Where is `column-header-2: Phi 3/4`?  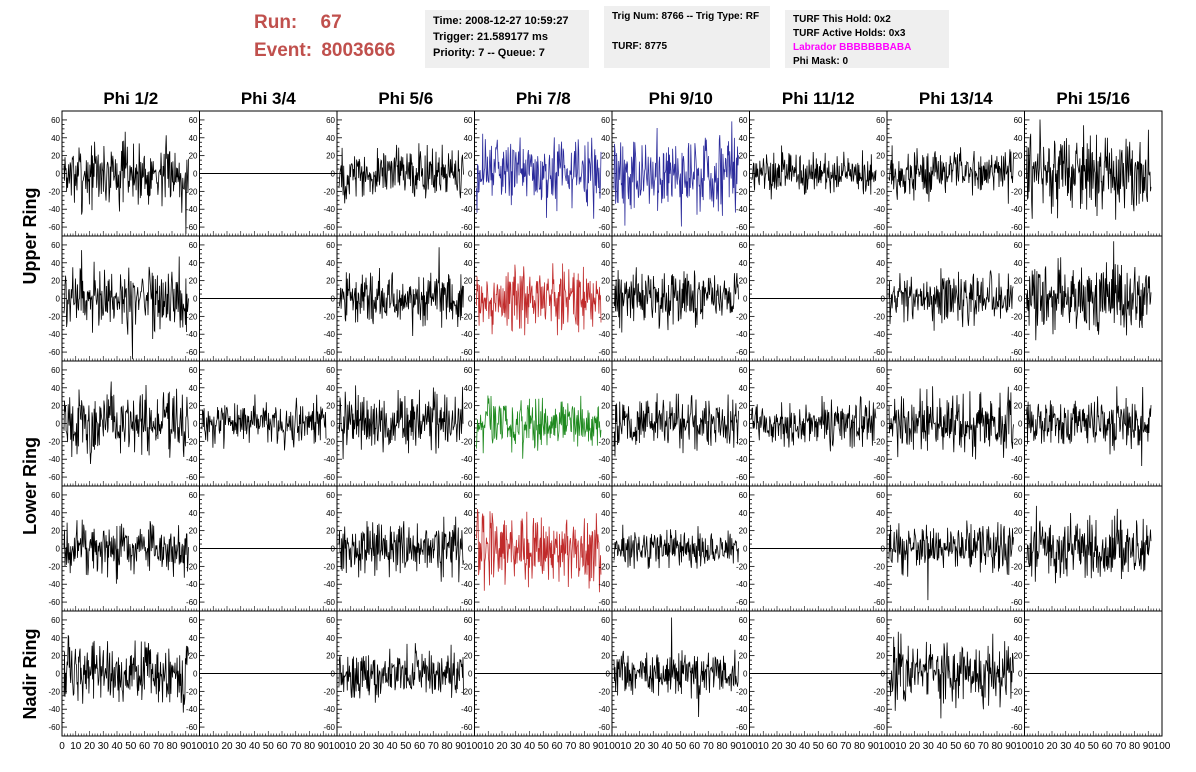
column-header-2: Phi 3/4 is located at coordinates (268, 98).